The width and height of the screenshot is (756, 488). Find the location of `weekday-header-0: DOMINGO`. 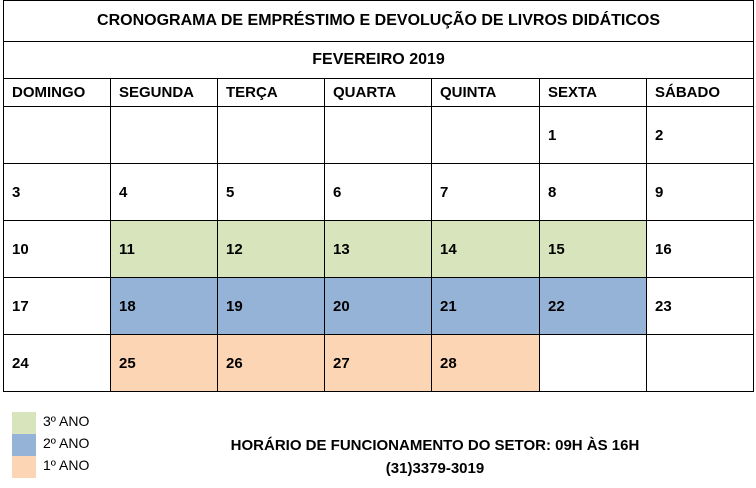

weekday-header-0: DOMINGO is located at coordinates (57, 92).